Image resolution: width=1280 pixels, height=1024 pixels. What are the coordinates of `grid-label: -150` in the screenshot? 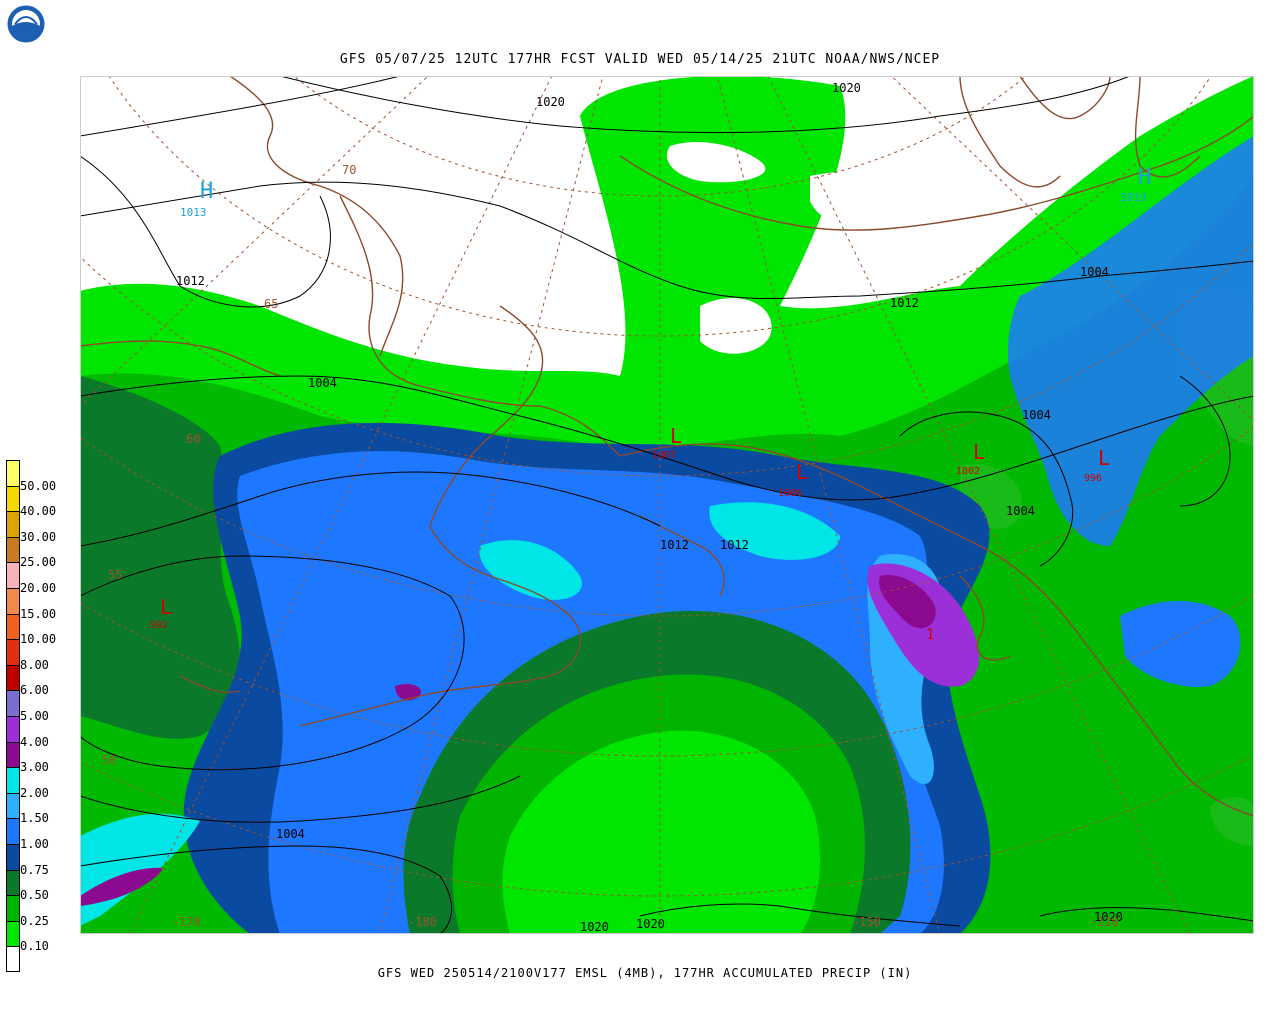 It's located at (866, 922).